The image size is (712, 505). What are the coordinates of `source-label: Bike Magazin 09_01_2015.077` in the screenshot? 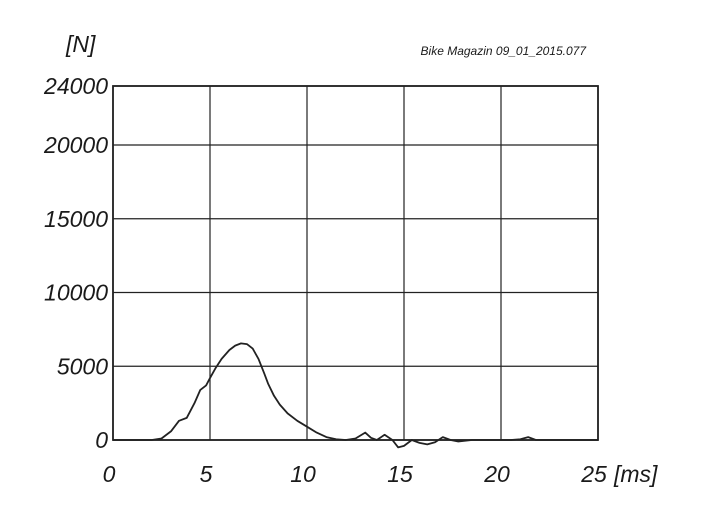 It's located at (504, 51).